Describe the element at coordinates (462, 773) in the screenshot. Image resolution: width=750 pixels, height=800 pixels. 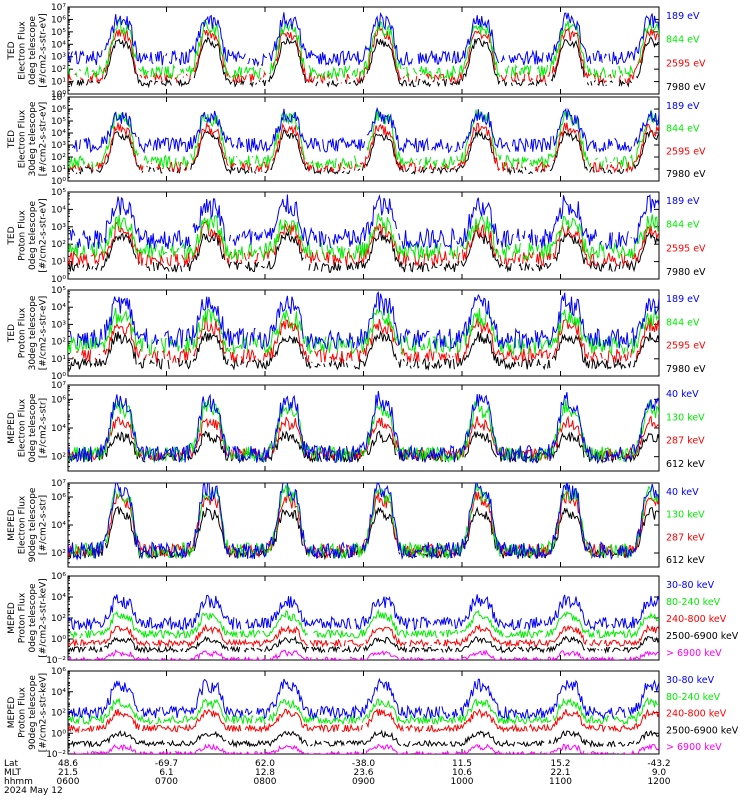
I see `x-tick-mlt: 10.6` at that location.